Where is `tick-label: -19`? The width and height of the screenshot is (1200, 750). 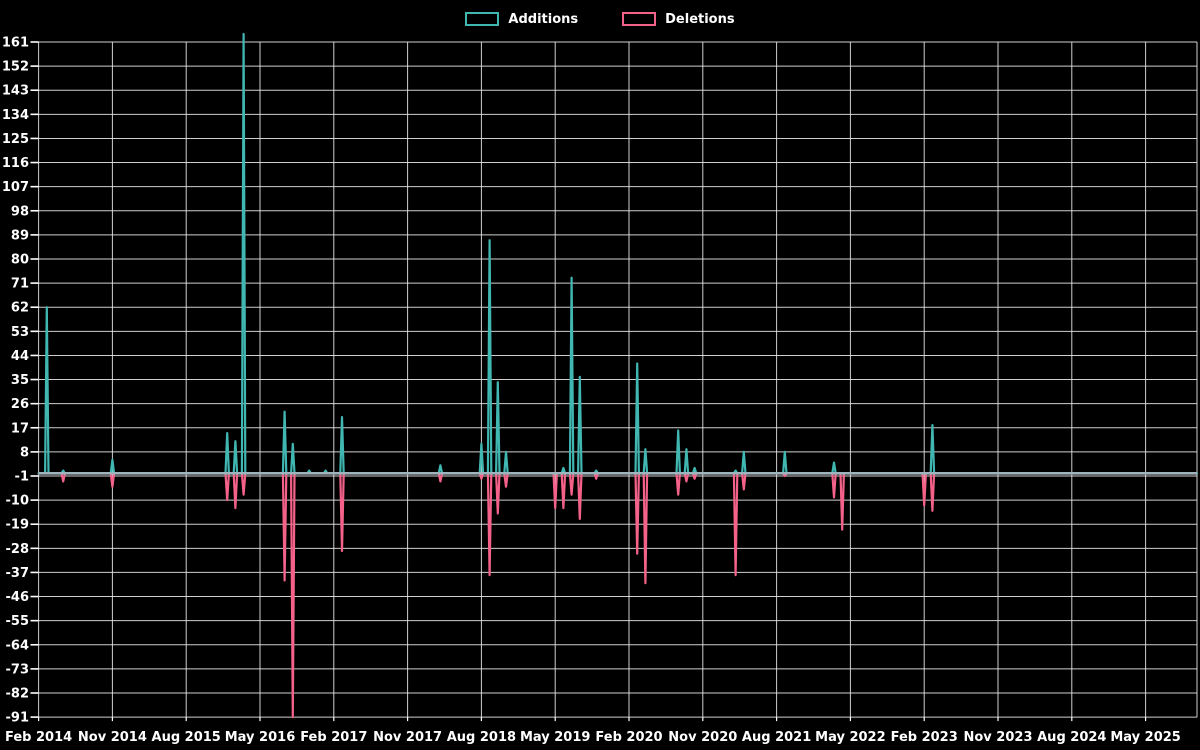
tick-label: -19 is located at coordinates (18, 525).